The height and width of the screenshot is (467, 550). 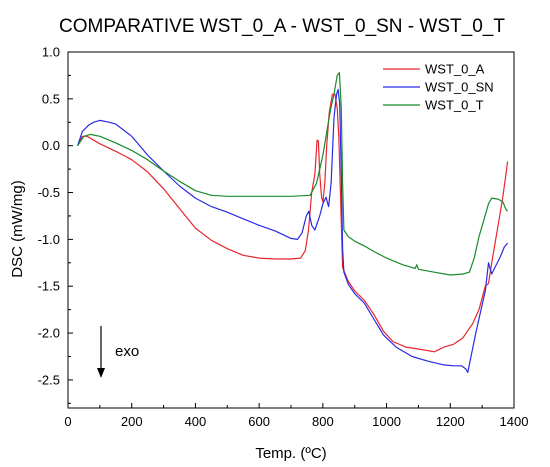 I want to click on x-axis: 0 200 400 600 800 1000 1200 1400, so click(x=296, y=416).